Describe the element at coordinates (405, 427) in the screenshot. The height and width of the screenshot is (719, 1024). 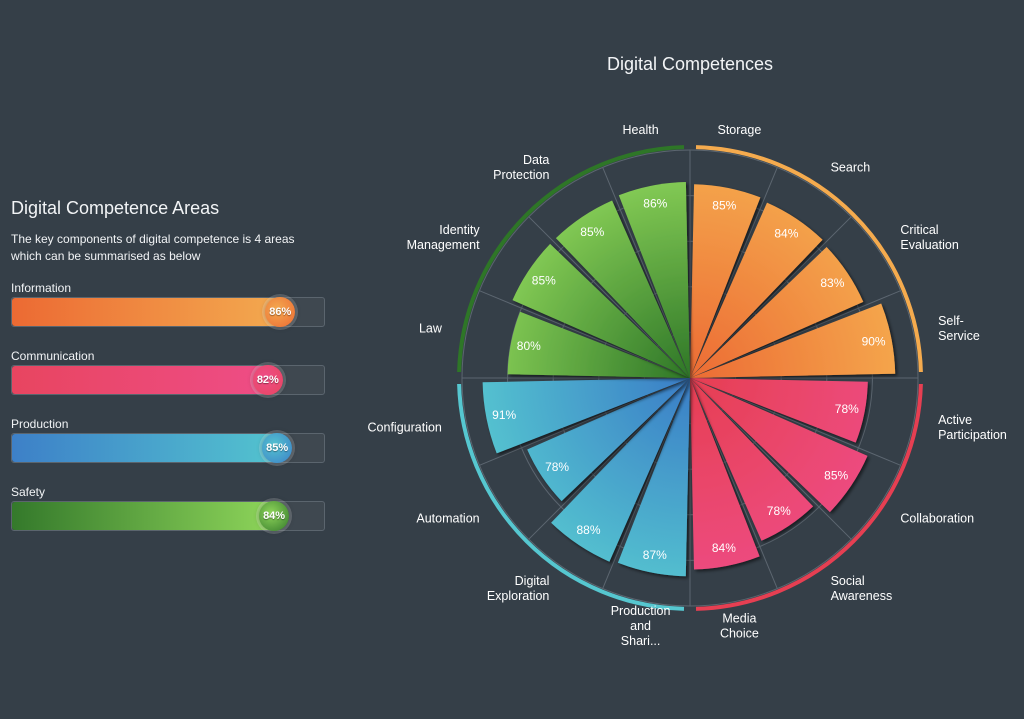
I see `category-label: Configuration` at that location.